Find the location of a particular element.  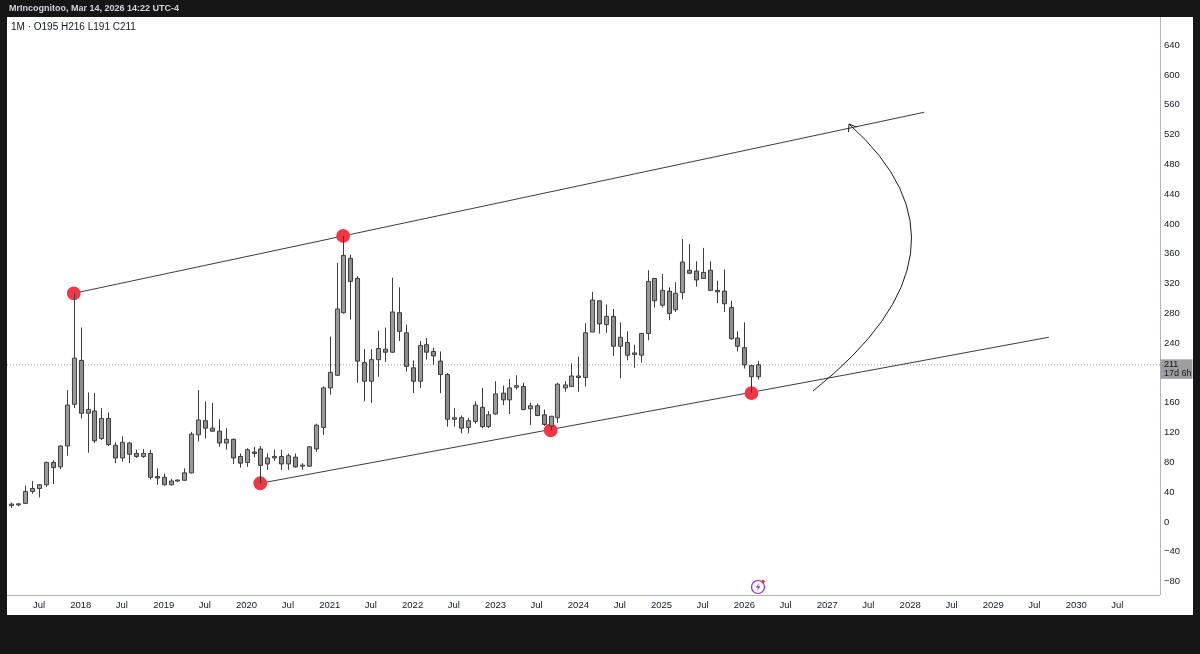

y-tick-label: 40 is located at coordinates (1169, 491).